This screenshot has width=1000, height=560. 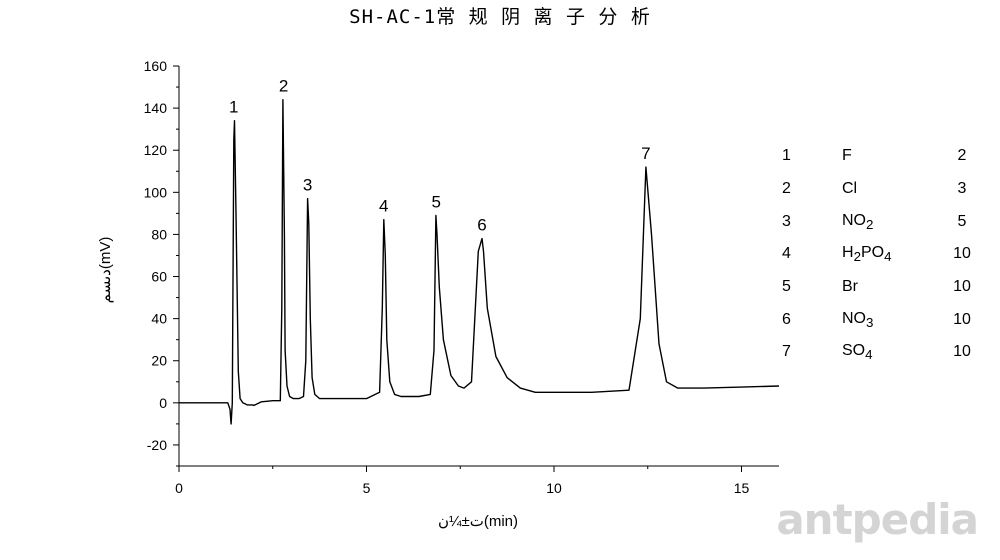 I want to click on analyte-number: 7, so click(x=786, y=352).